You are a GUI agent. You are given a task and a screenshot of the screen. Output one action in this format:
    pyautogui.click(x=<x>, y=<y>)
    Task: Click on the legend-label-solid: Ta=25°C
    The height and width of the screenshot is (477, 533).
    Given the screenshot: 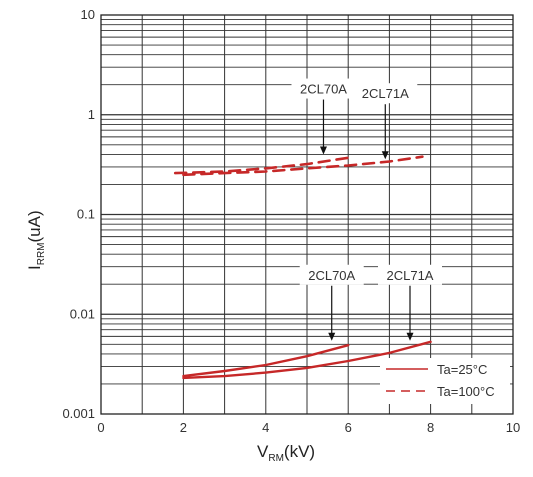 What is the action you would take?
    pyautogui.click(x=462, y=369)
    